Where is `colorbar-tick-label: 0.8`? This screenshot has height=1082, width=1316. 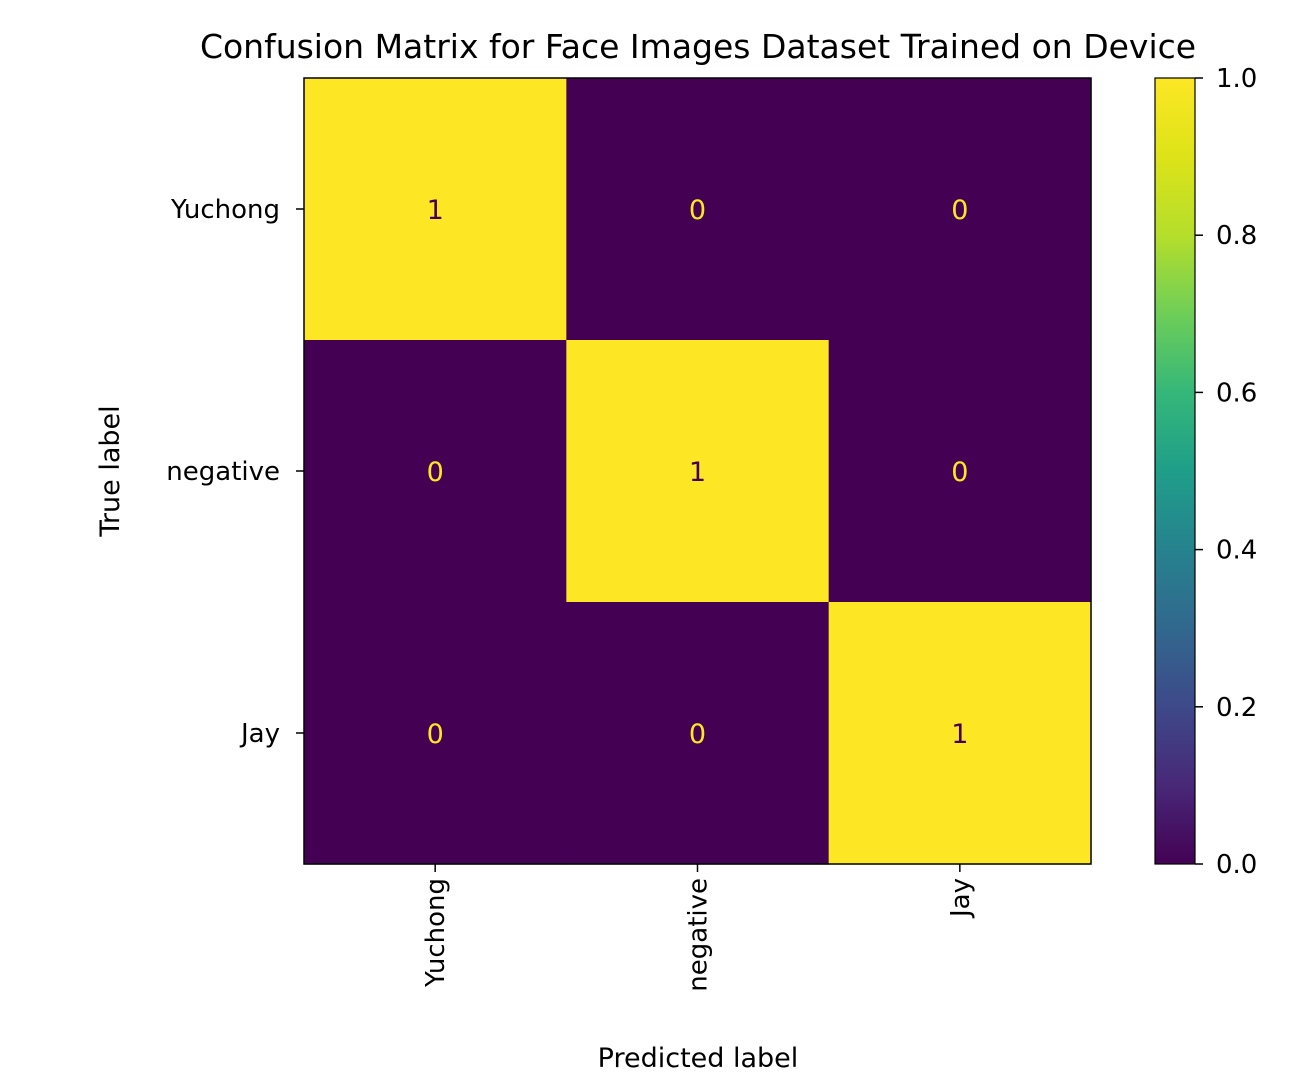
colorbar-tick-label: 0.8 is located at coordinates (1236, 236).